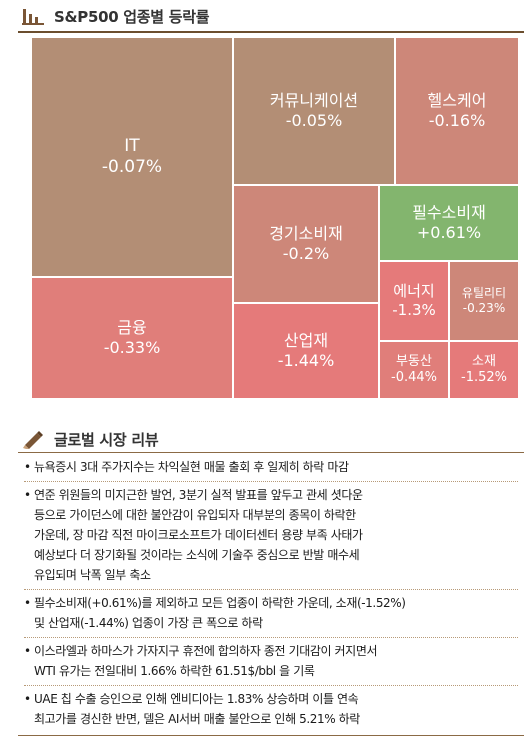 This screenshot has width=532, height=754. What do you see at coordinates (132, 167) in the screenshot?
I see `sector-change: -0.07%` at bounding box center [132, 167].